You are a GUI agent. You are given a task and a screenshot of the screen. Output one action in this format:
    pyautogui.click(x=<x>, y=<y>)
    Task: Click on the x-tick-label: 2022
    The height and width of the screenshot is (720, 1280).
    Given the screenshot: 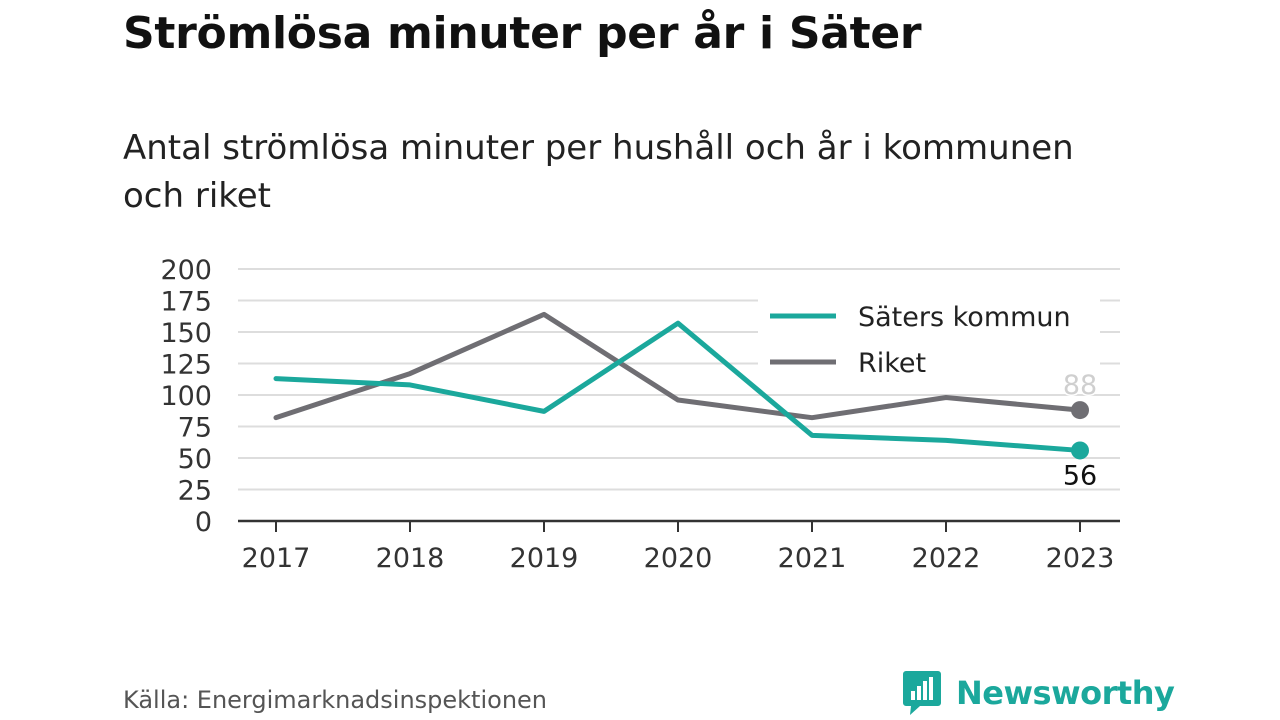 What is the action you would take?
    pyautogui.click(x=946, y=558)
    